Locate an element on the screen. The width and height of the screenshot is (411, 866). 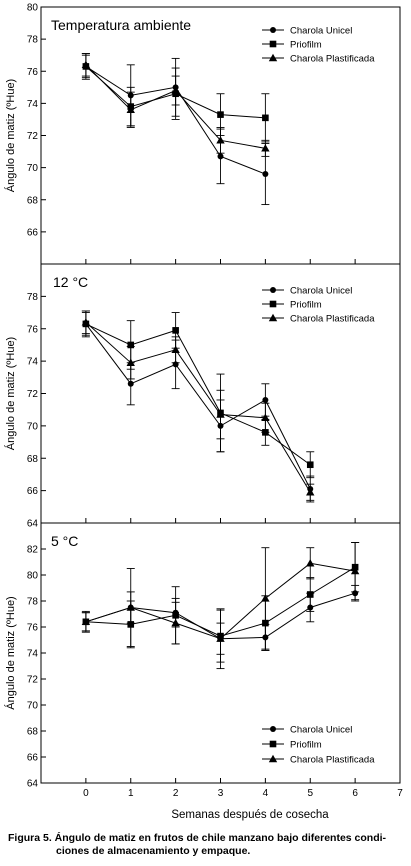
x-tick-label: 1 is located at coordinates (131, 793).